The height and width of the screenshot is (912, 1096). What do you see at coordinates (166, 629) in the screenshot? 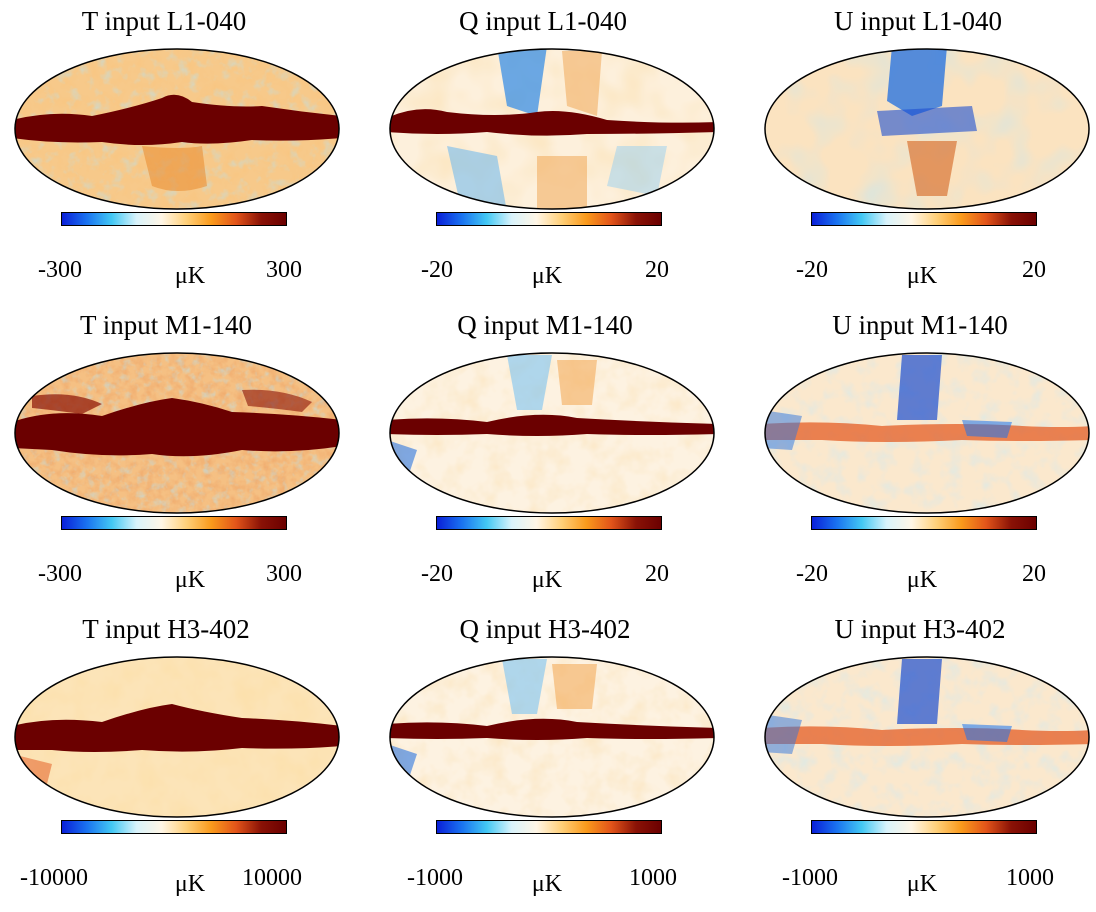
I see `panel-title: T input H3-402` at bounding box center [166, 629].